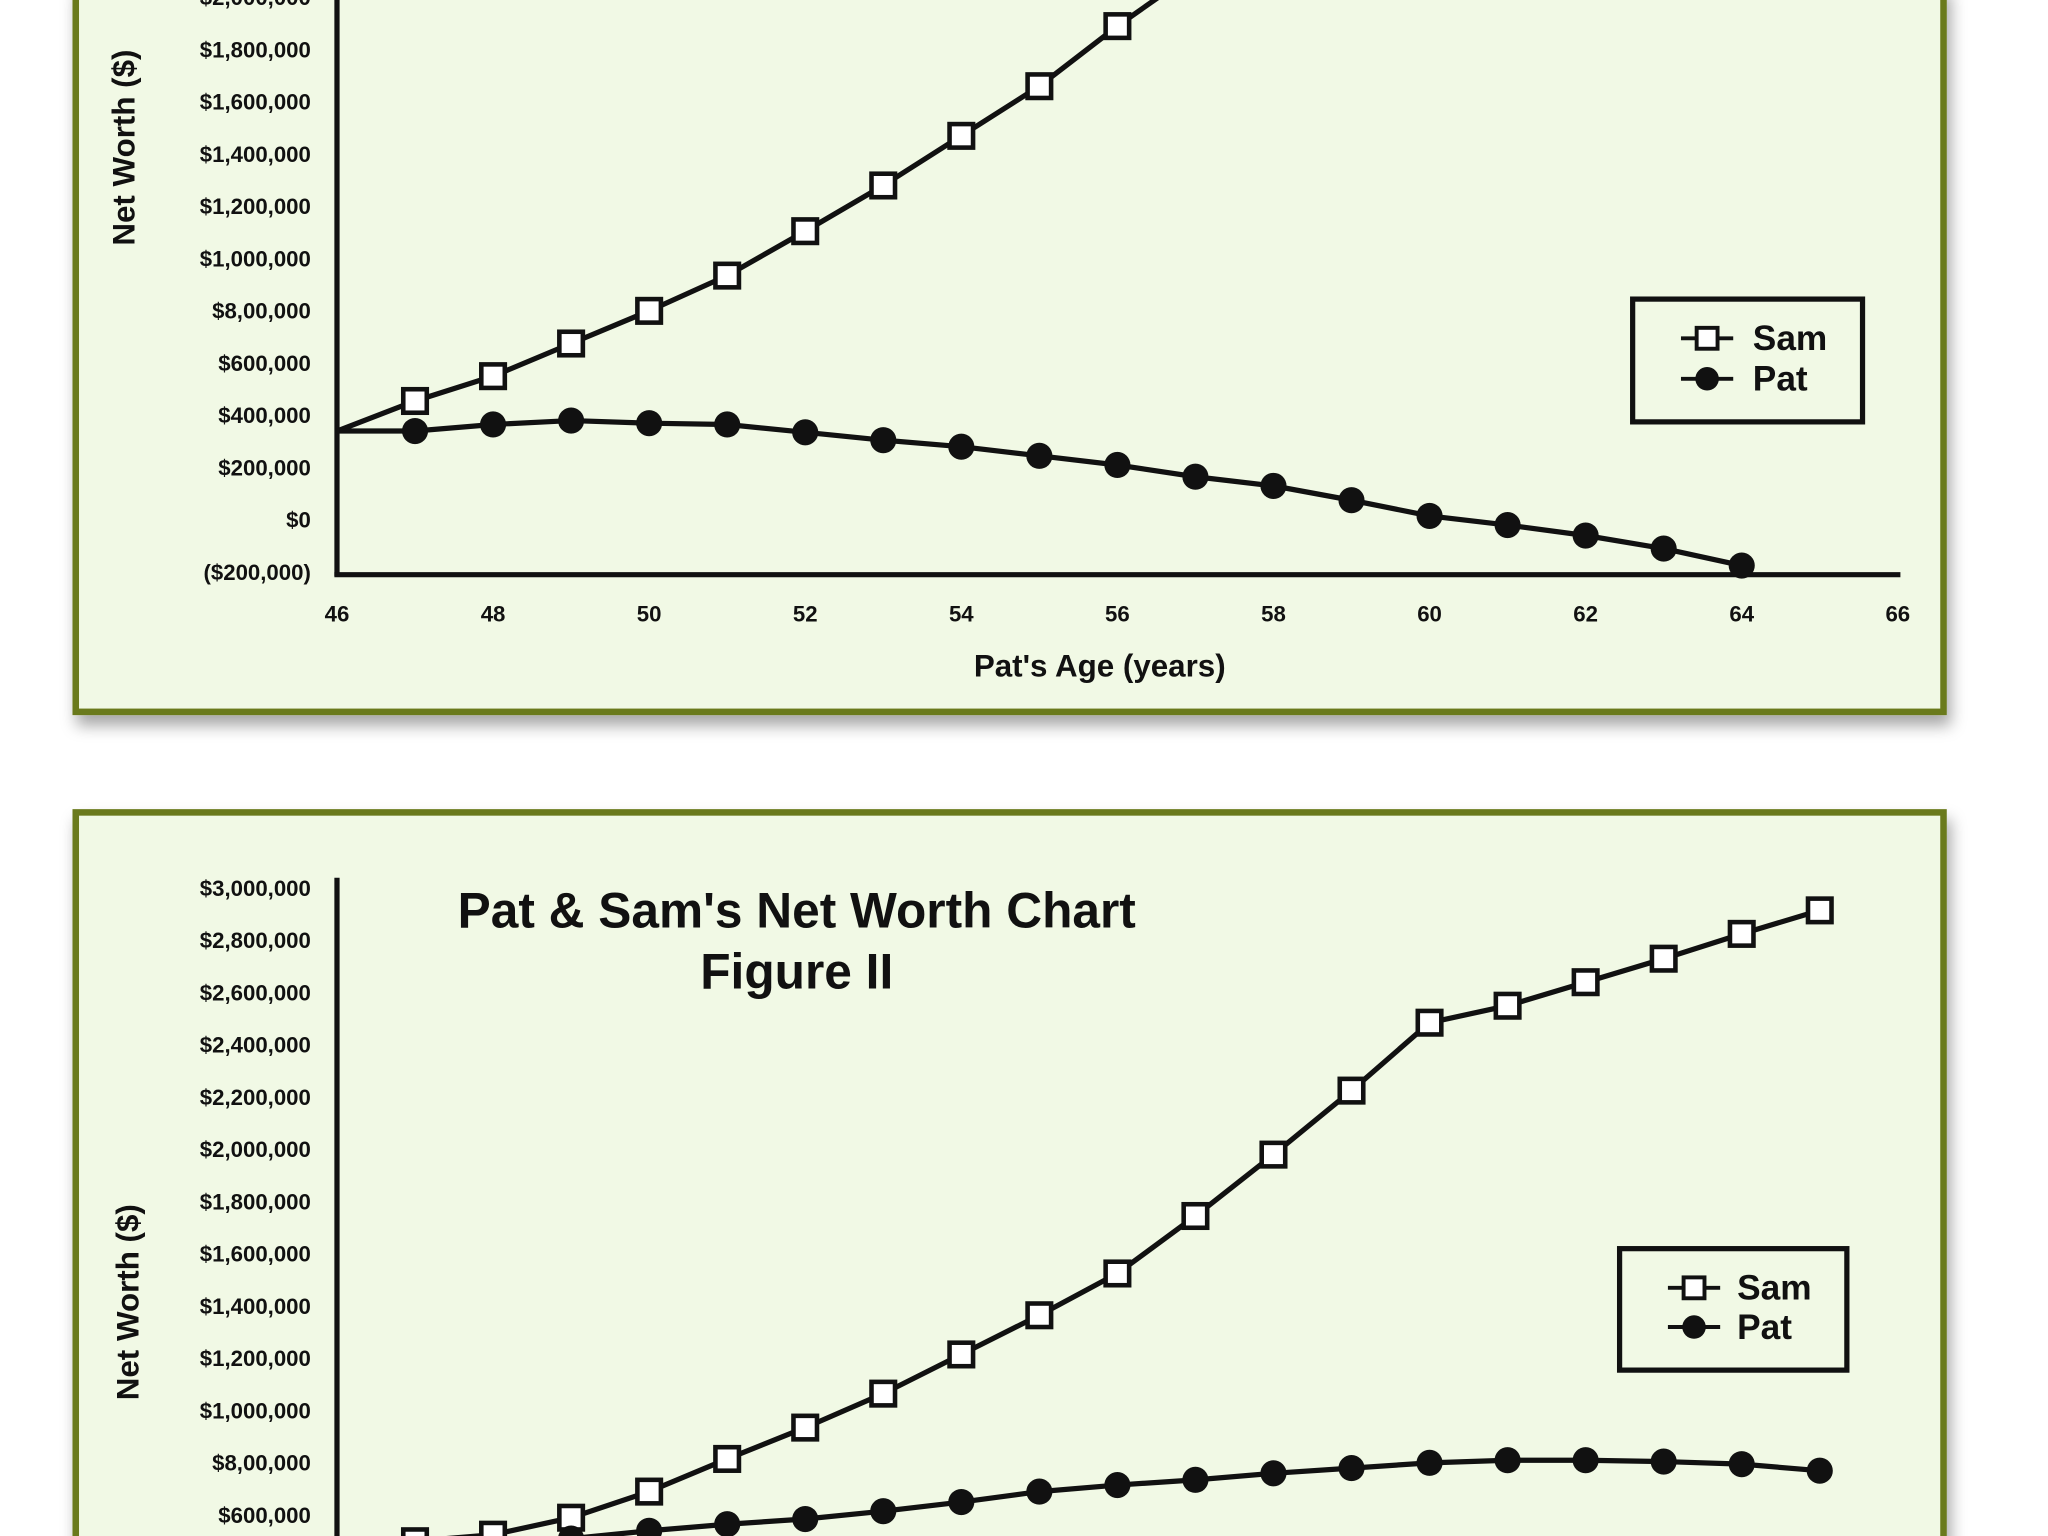  What do you see at coordinates (796, 972) in the screenshot?
I see `chart-subtitle: Figure II` at bounding box center [796, 972].